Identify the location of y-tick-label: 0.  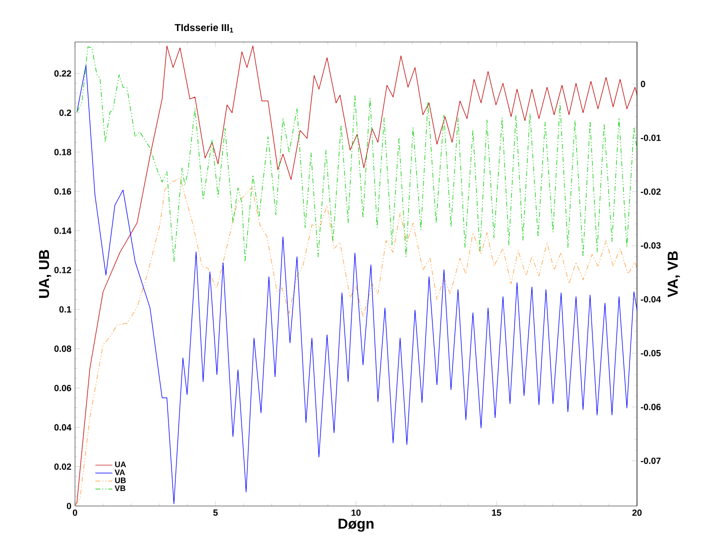
(69, 506).